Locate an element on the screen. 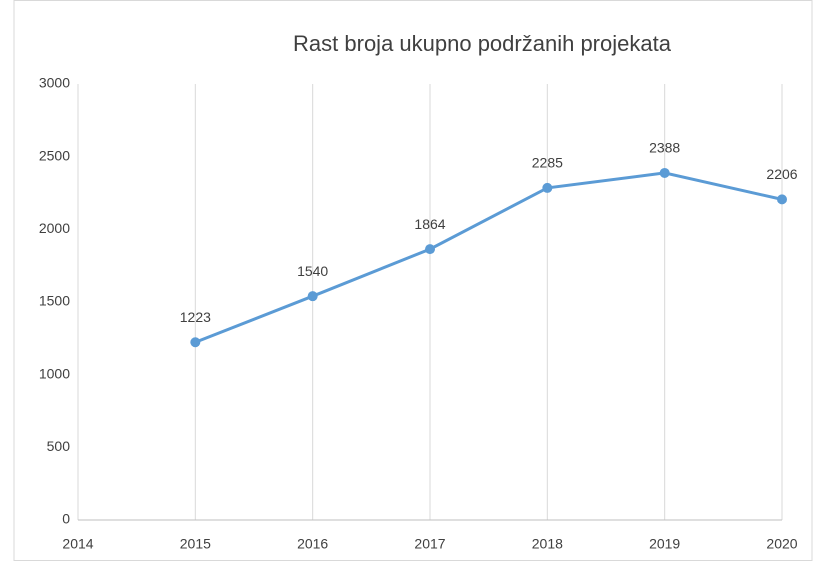 The height and width of the screenshot is (561, 818). x-tick-label: 2014 is located at coordinates (77, 544).